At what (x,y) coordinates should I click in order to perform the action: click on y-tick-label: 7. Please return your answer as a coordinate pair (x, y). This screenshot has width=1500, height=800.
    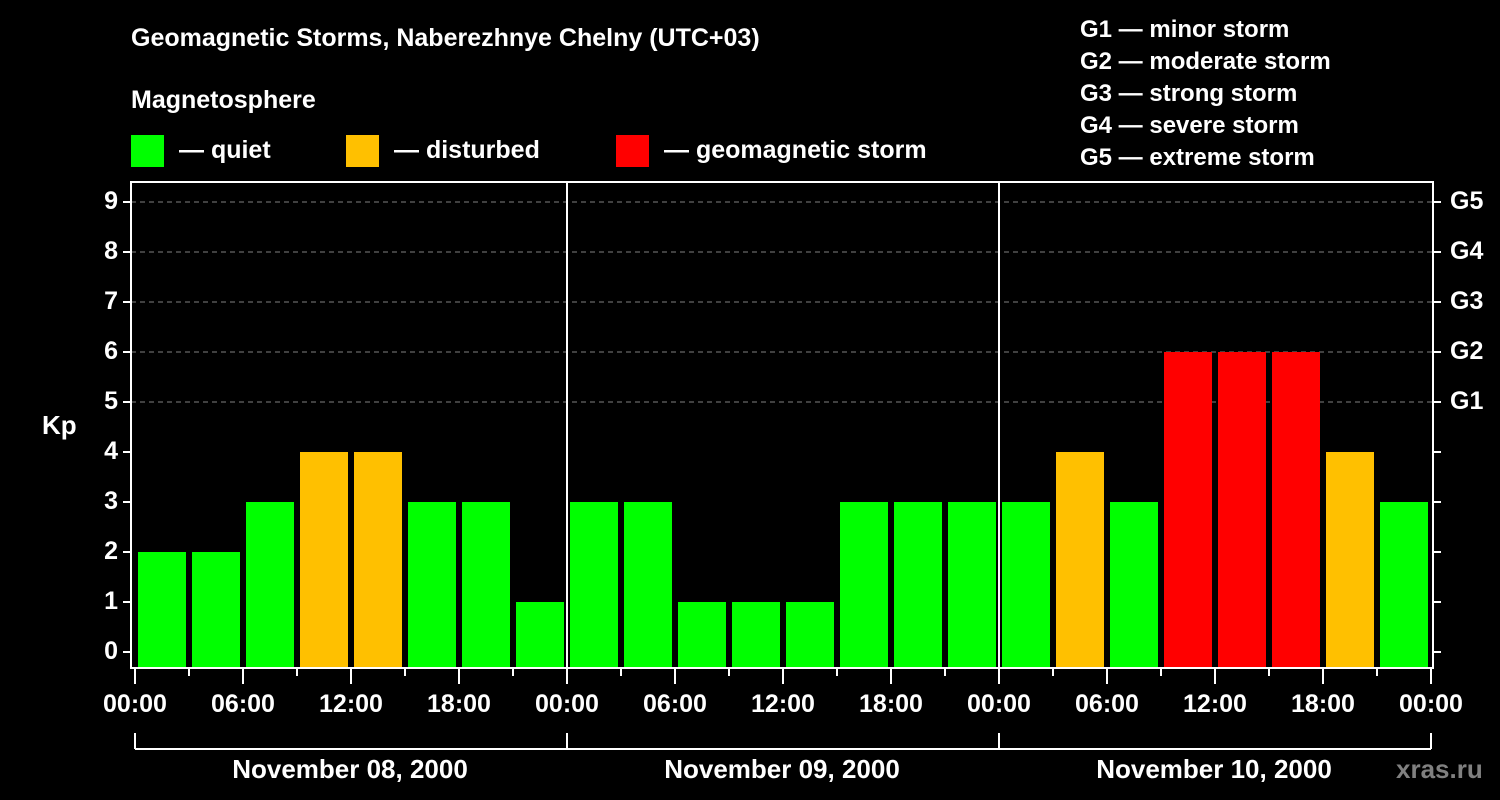
    Looking at the image, I should click on (111, 301).